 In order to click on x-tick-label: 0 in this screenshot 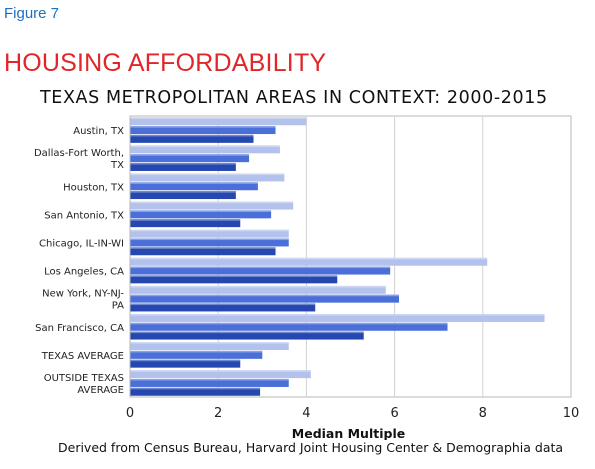, I will do `click(130, 413)`.